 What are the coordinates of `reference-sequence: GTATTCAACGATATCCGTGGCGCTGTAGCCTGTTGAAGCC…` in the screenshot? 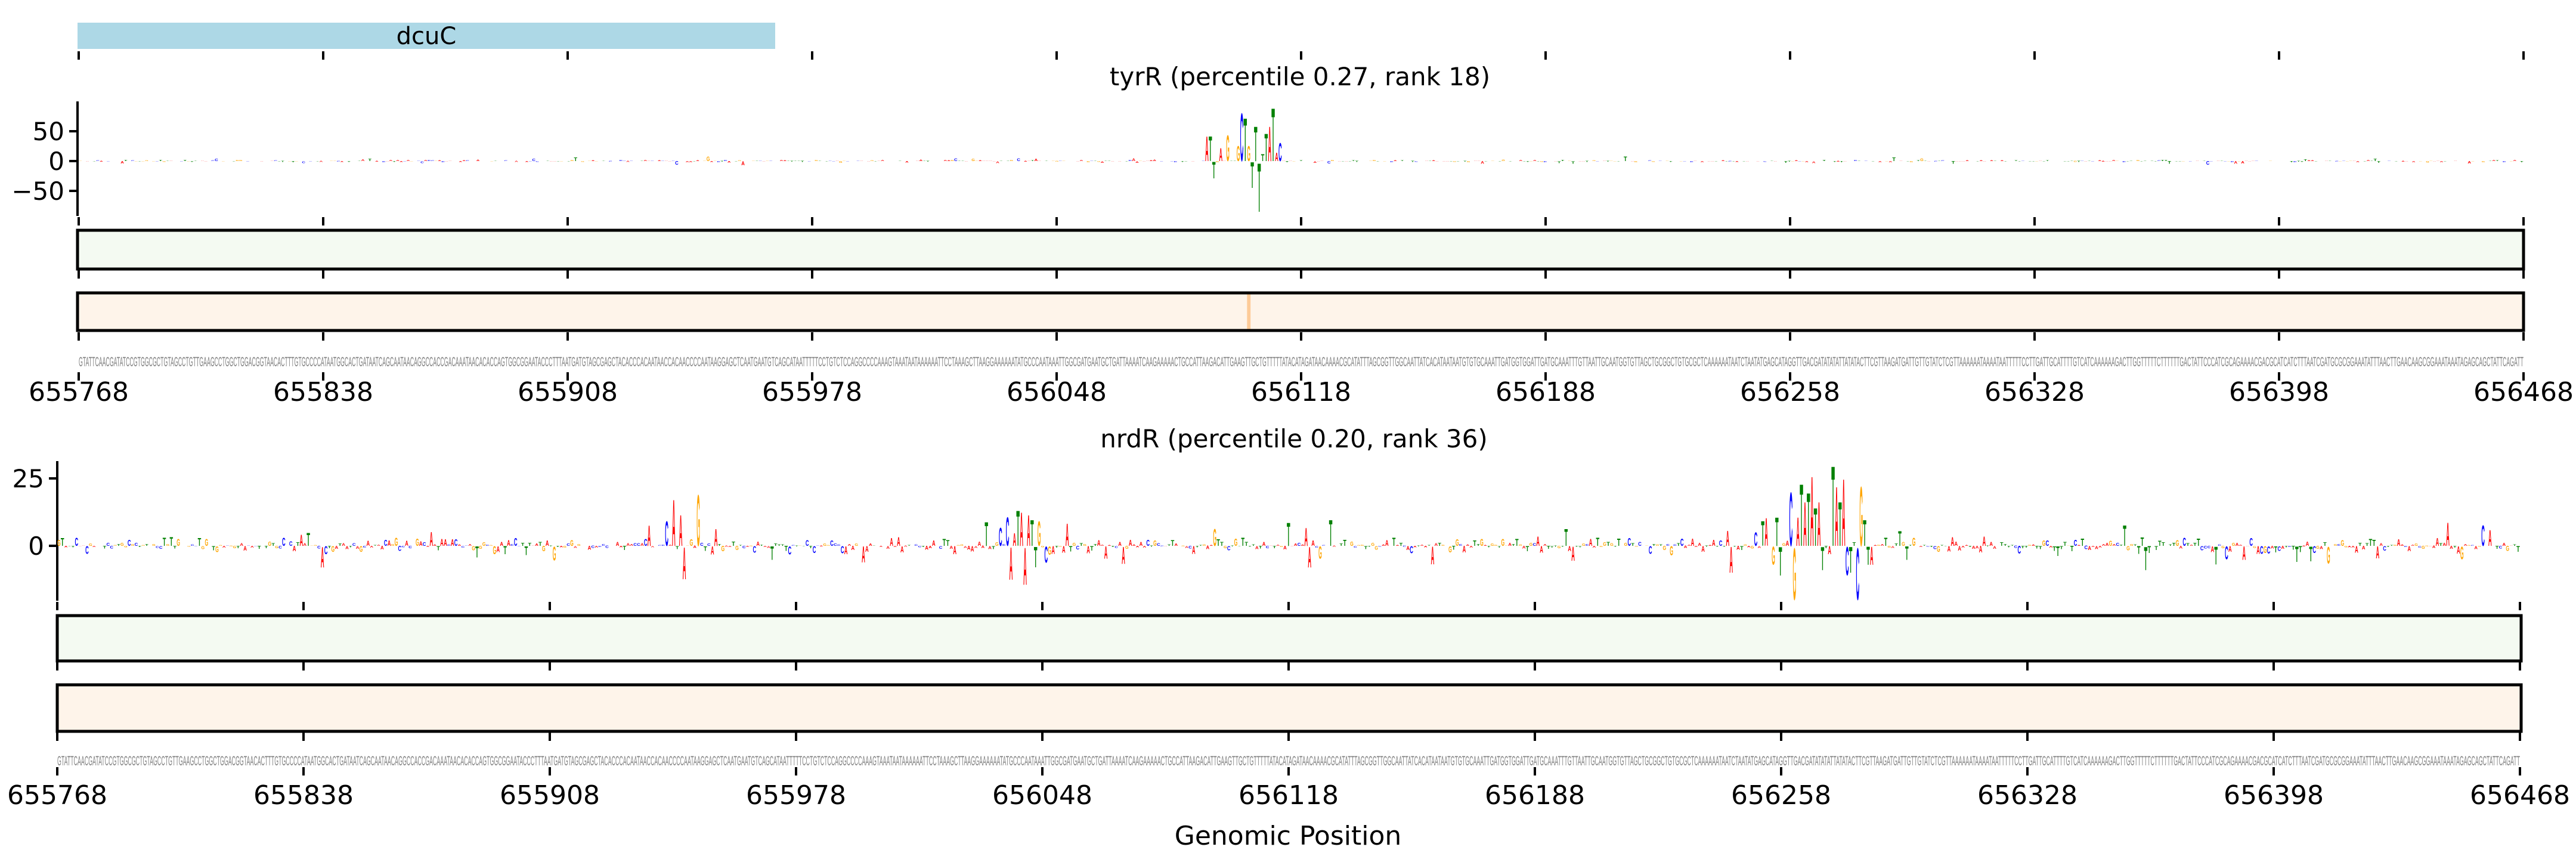 It's located at (1302, 361).